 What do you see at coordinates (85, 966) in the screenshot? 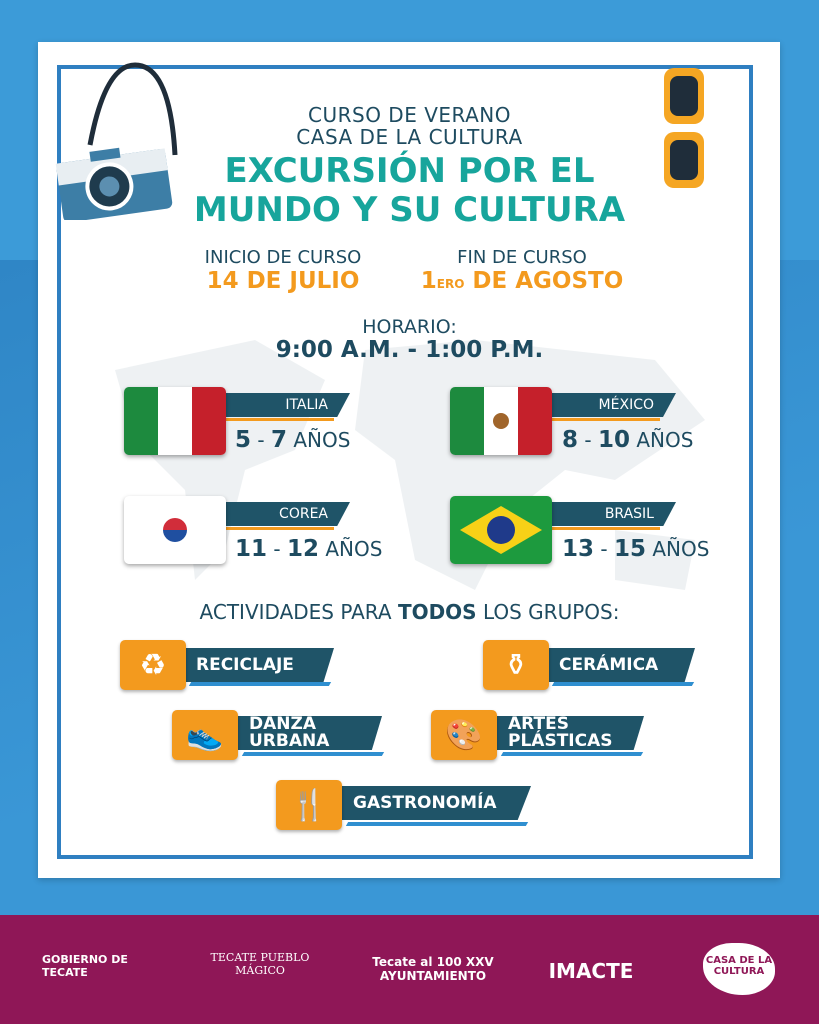
I see `logo-gobierno-tecate: GOBIERNO DE TECATE` at bounding box center [85, 966].